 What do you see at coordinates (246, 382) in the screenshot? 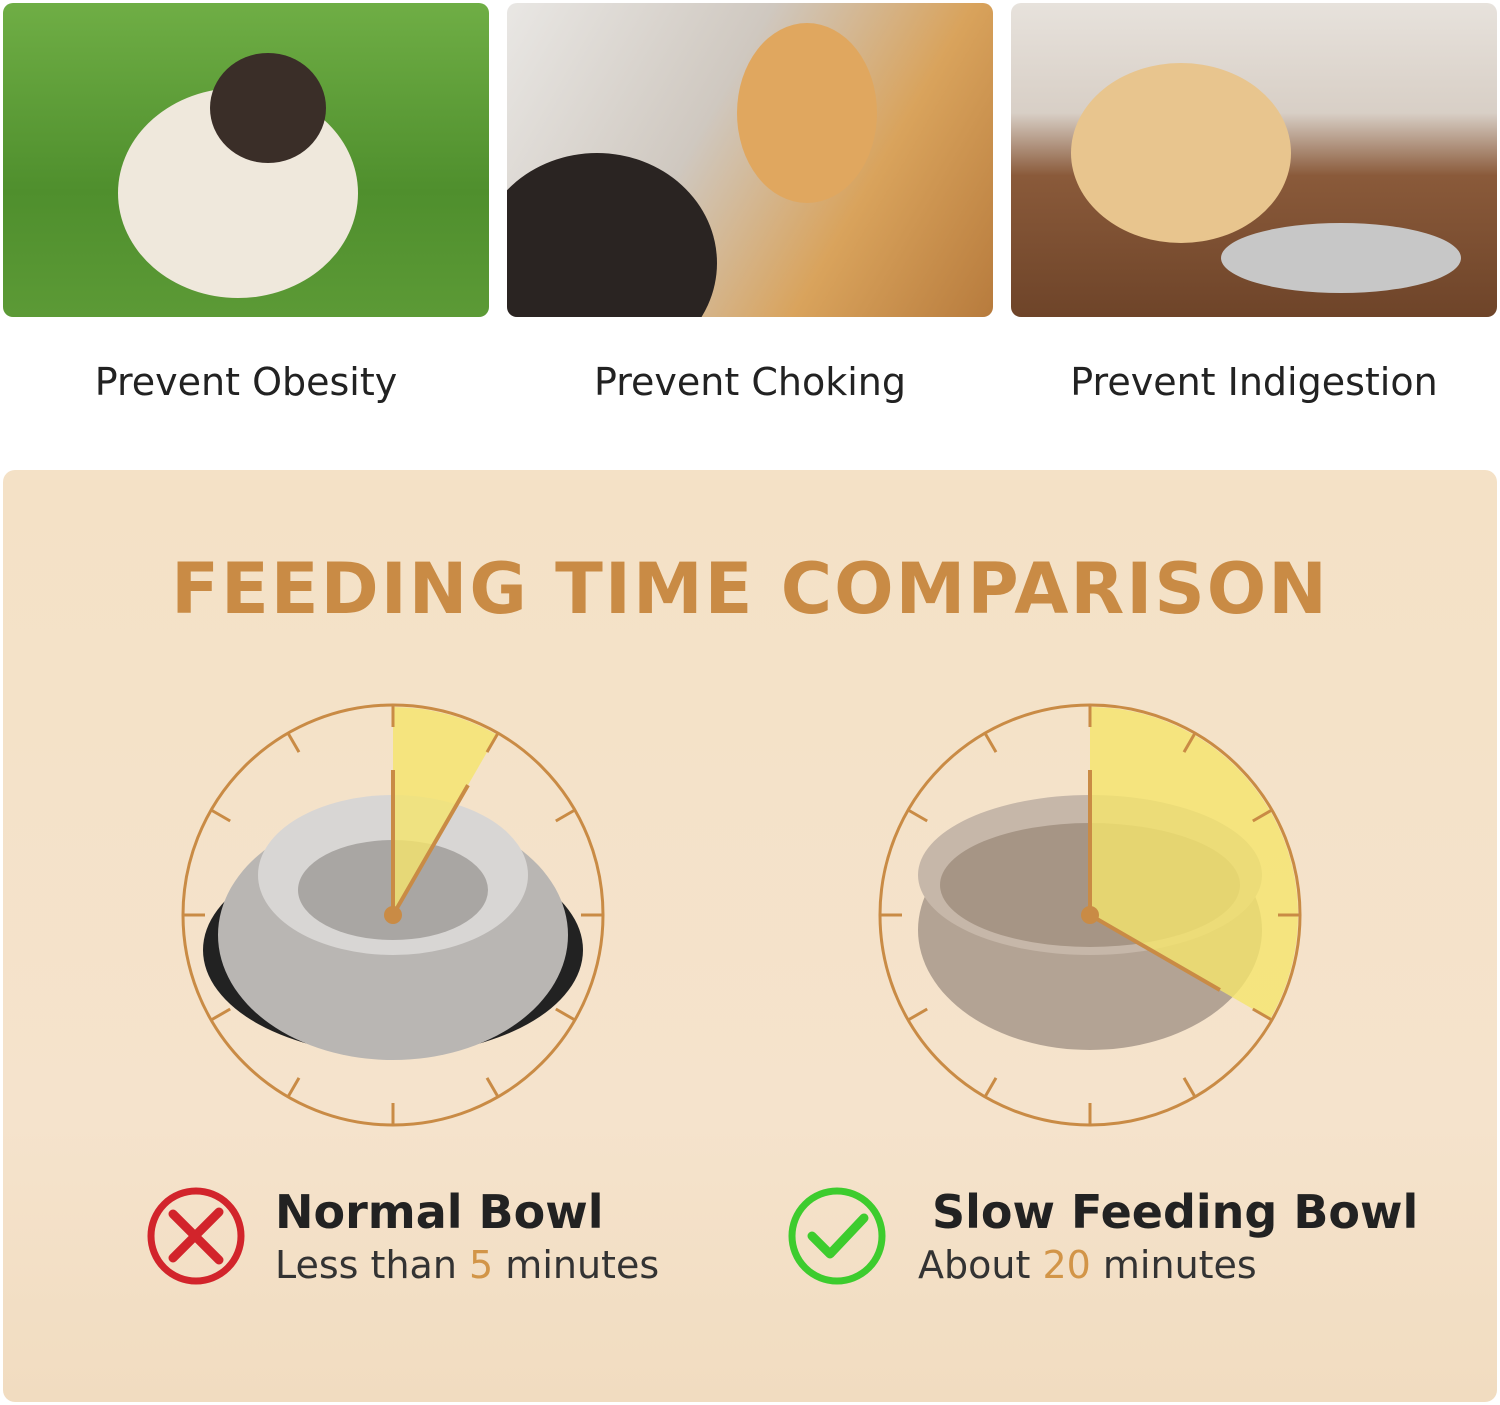
I see `benefit-obesity: Prevent Obesity` at bounding box center [246, 382].